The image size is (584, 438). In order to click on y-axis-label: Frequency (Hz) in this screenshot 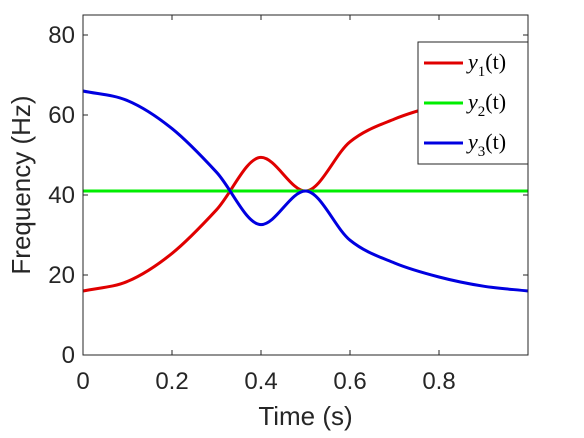, I will do `click(21, 184)`.